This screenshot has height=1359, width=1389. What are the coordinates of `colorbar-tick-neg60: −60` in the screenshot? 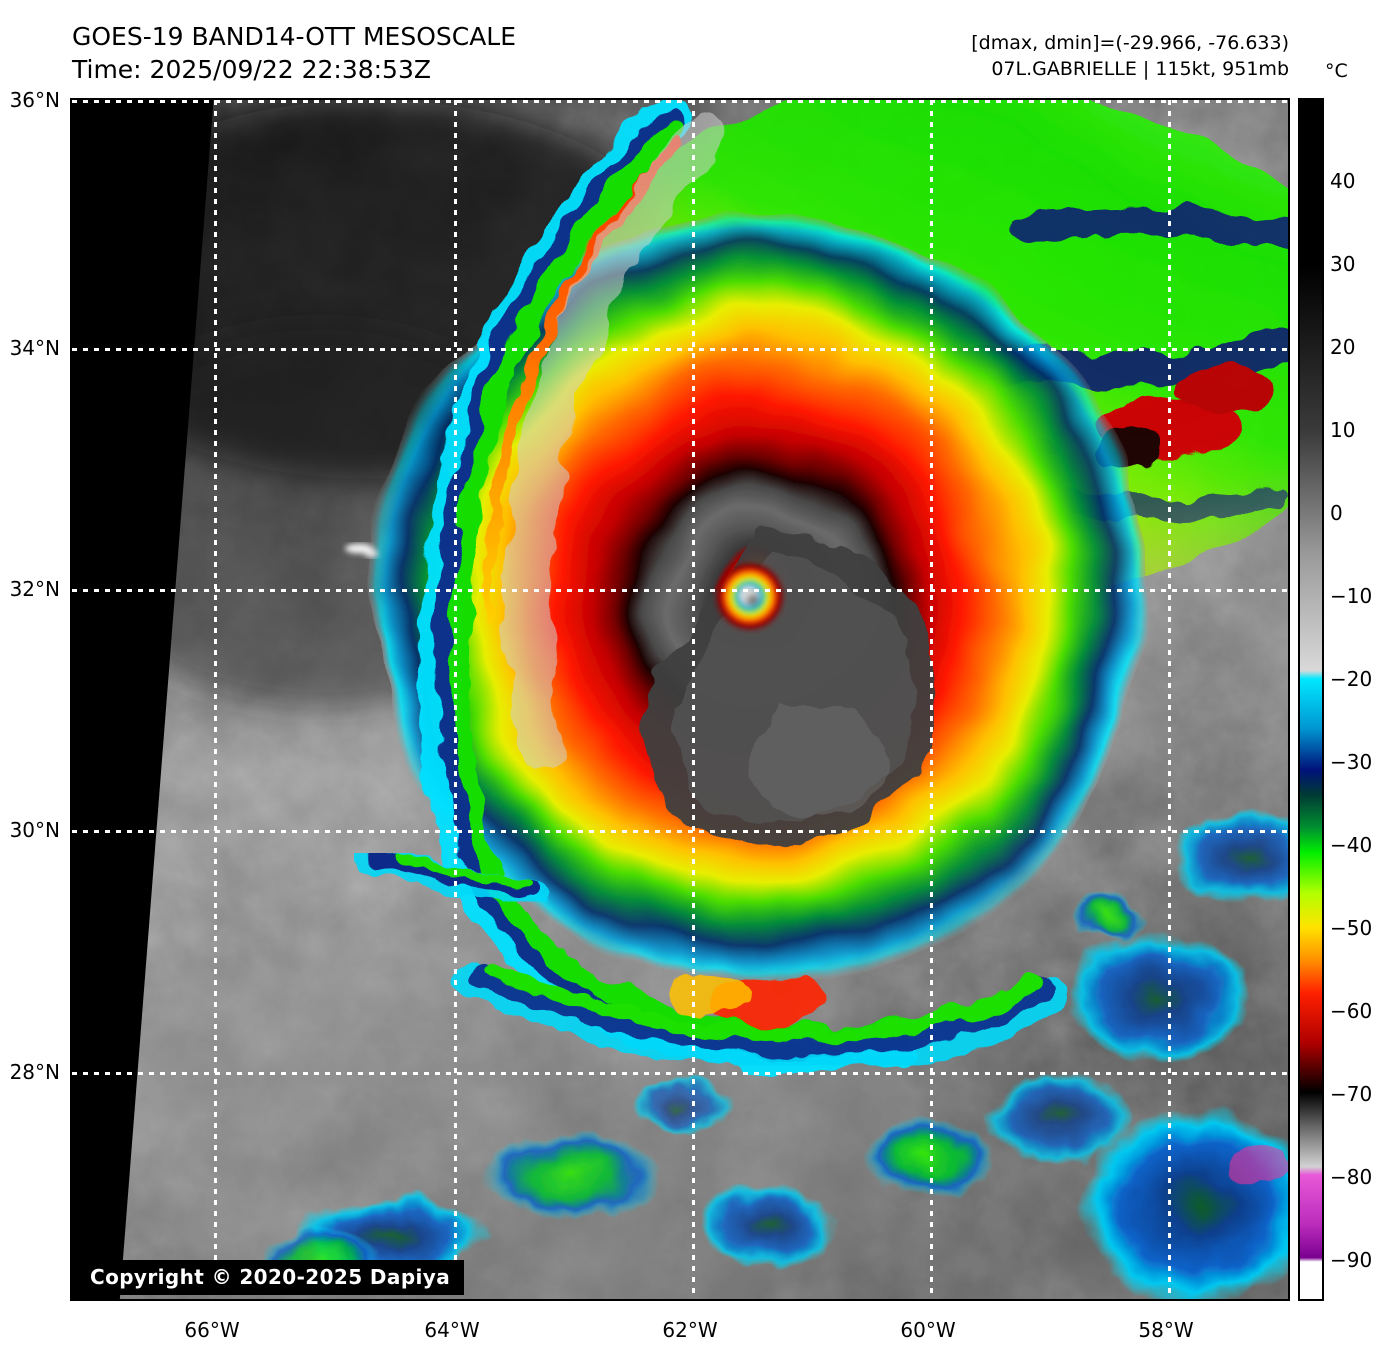 It's located at (1351, 1010).